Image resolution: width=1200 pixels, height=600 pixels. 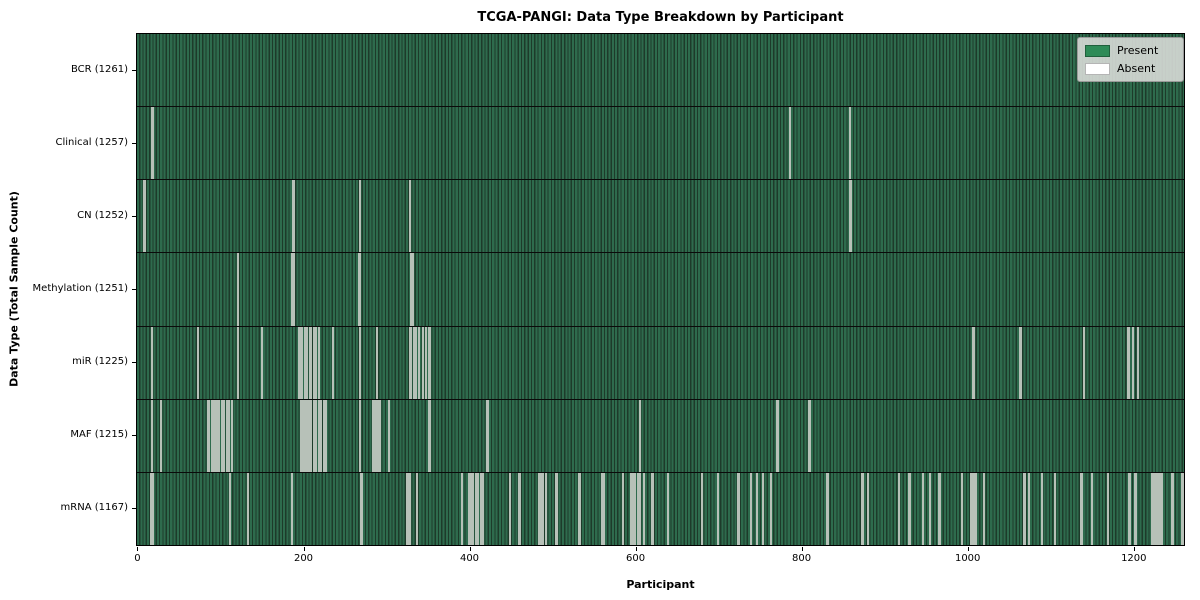 What do you see at coordinates (660, 143) in the screenshot?
I see `heatmap-row-clinical` at bounding box center [660, 143].